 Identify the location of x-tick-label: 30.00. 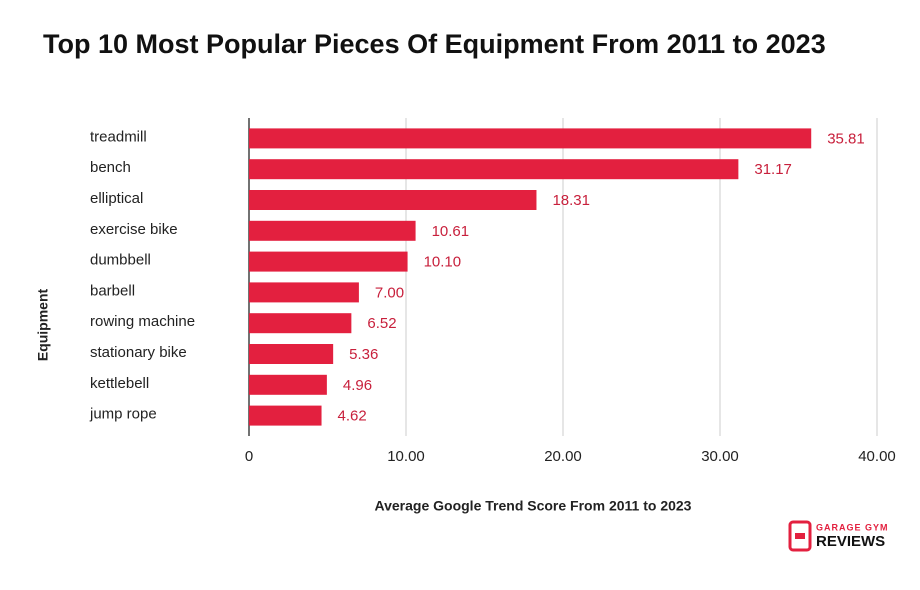
(720, 456).